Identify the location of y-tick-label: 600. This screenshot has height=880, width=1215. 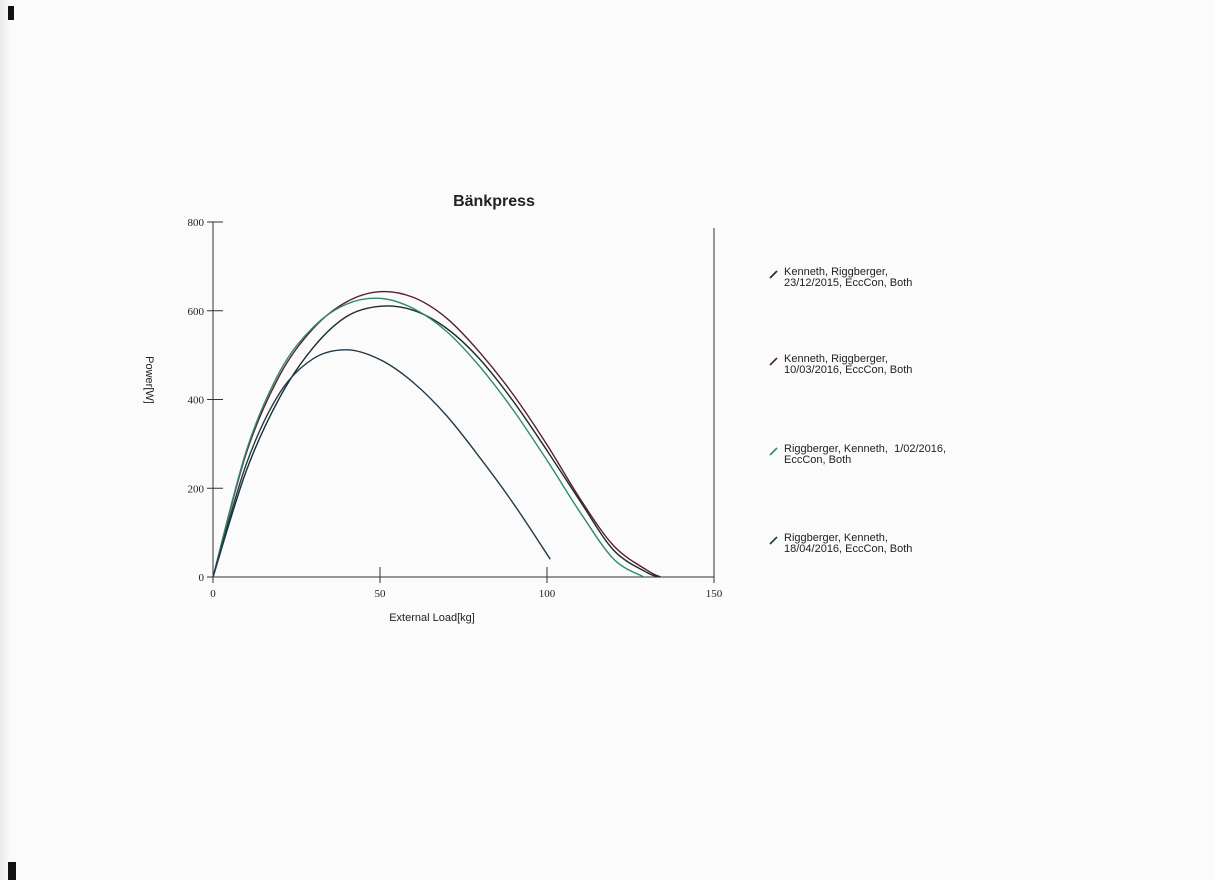
(196, 312).